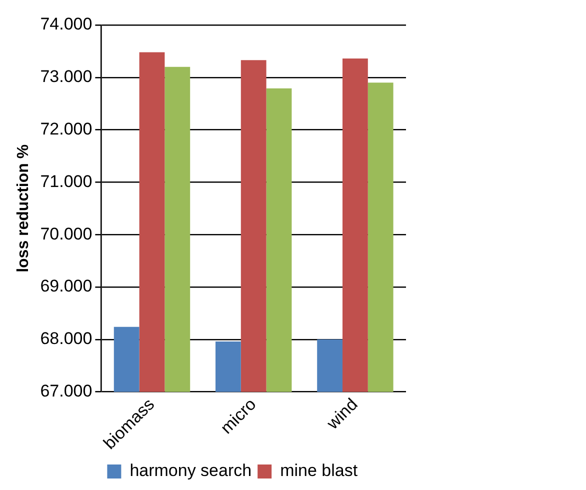 This screenshot has width=586, height=490. Describe the element at coordinates (66, 391) in the screenshot. I see `y-tick-label: 67.000` at that location.